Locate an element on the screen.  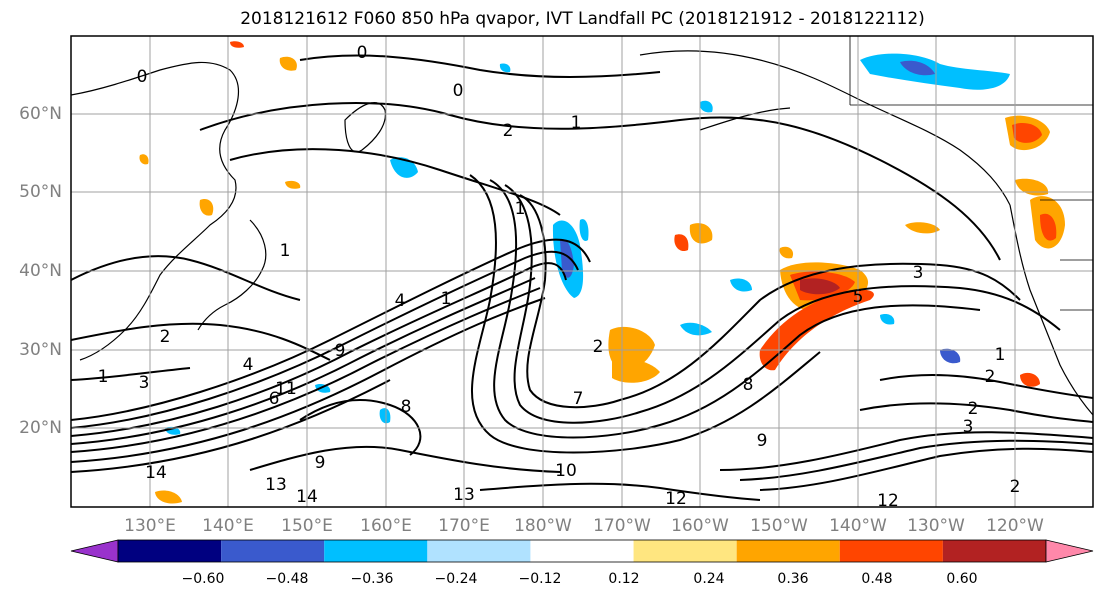
colorbar-extend-high is located at coordinates (1069, 551).